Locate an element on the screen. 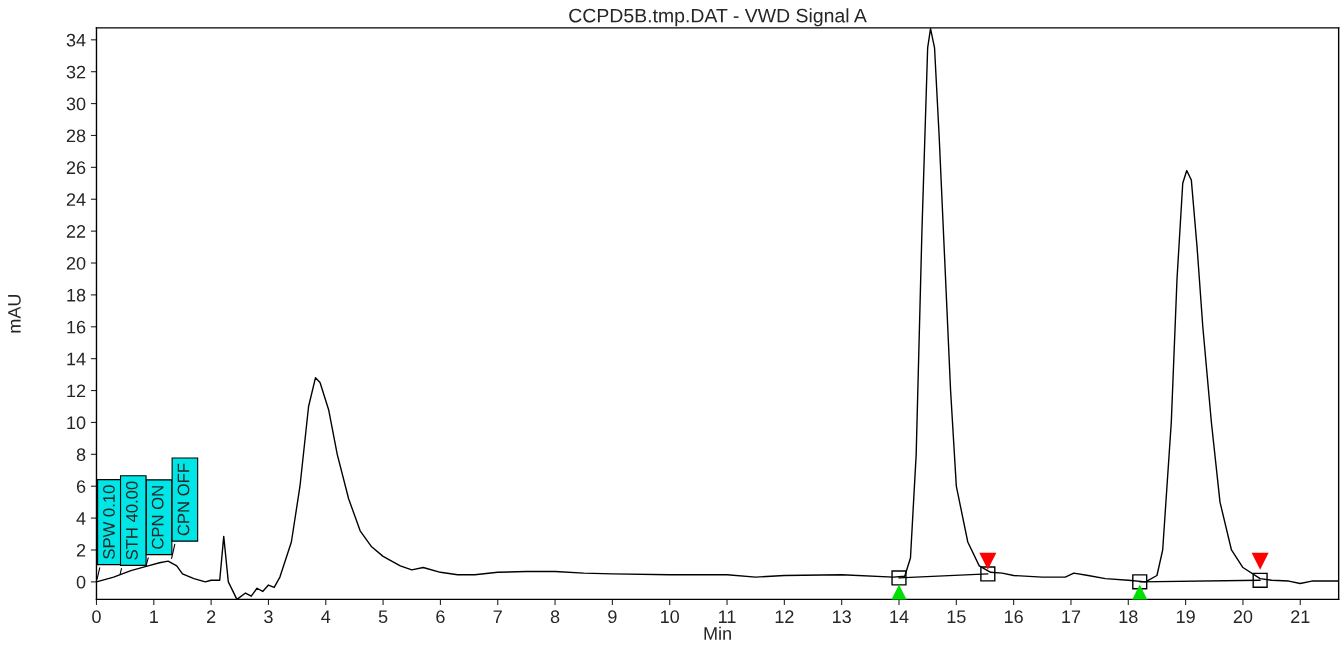 This screenshot has width=1340, height=648. annotation: CPN OFF is located at coordinates (183, 499).